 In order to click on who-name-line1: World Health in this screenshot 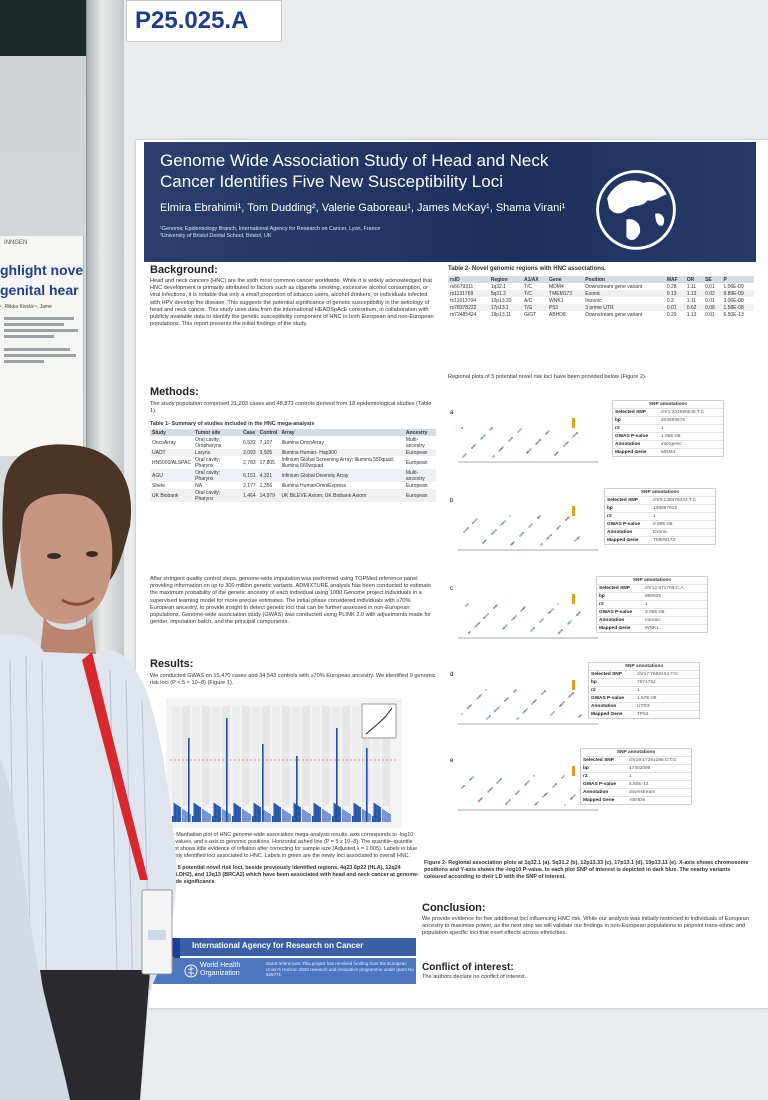, I will do `click(220, 965)`.